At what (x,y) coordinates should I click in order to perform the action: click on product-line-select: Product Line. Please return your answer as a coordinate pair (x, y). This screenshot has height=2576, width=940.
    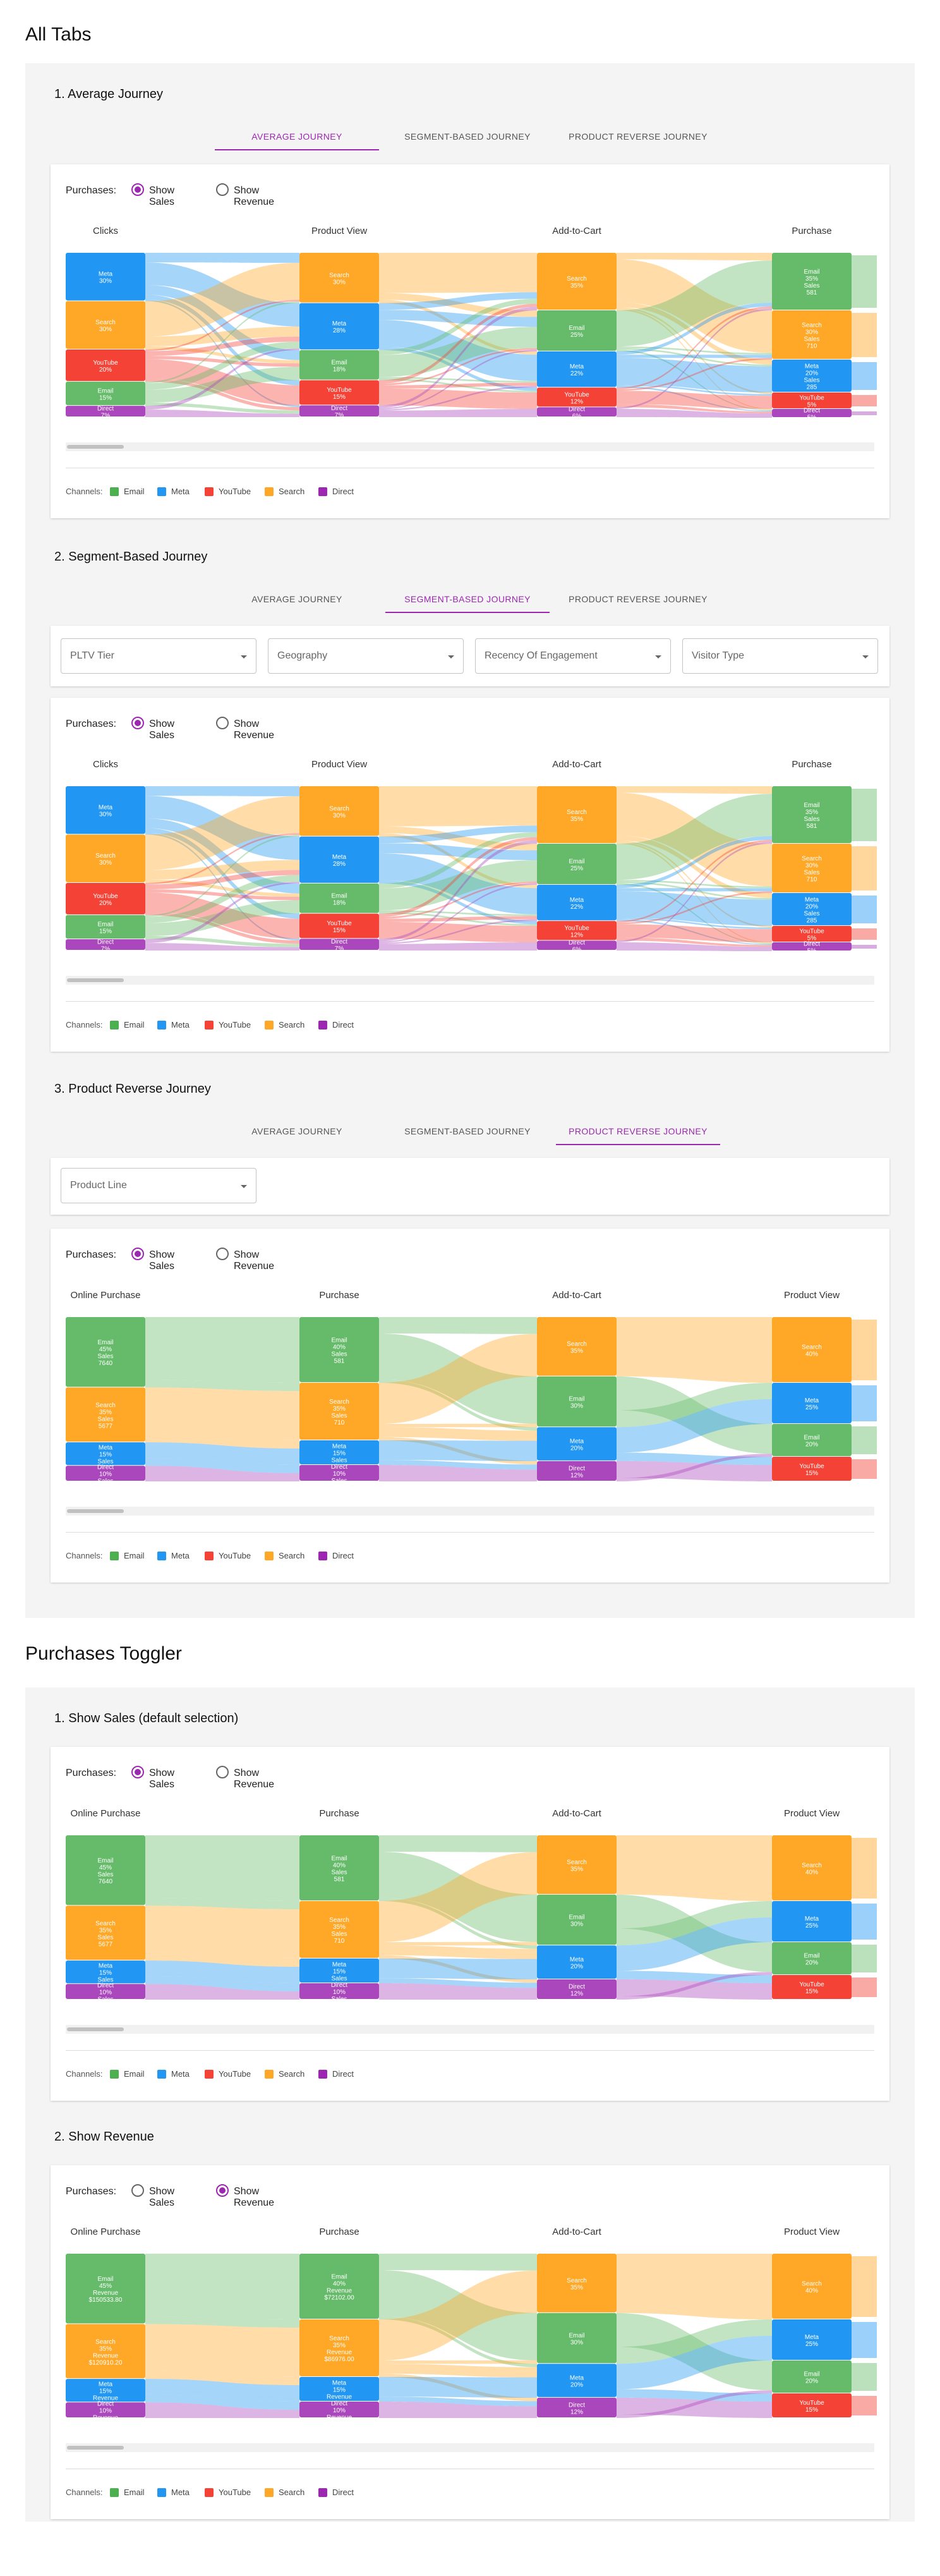
    Looking at the image, I should click on (158, 1185).